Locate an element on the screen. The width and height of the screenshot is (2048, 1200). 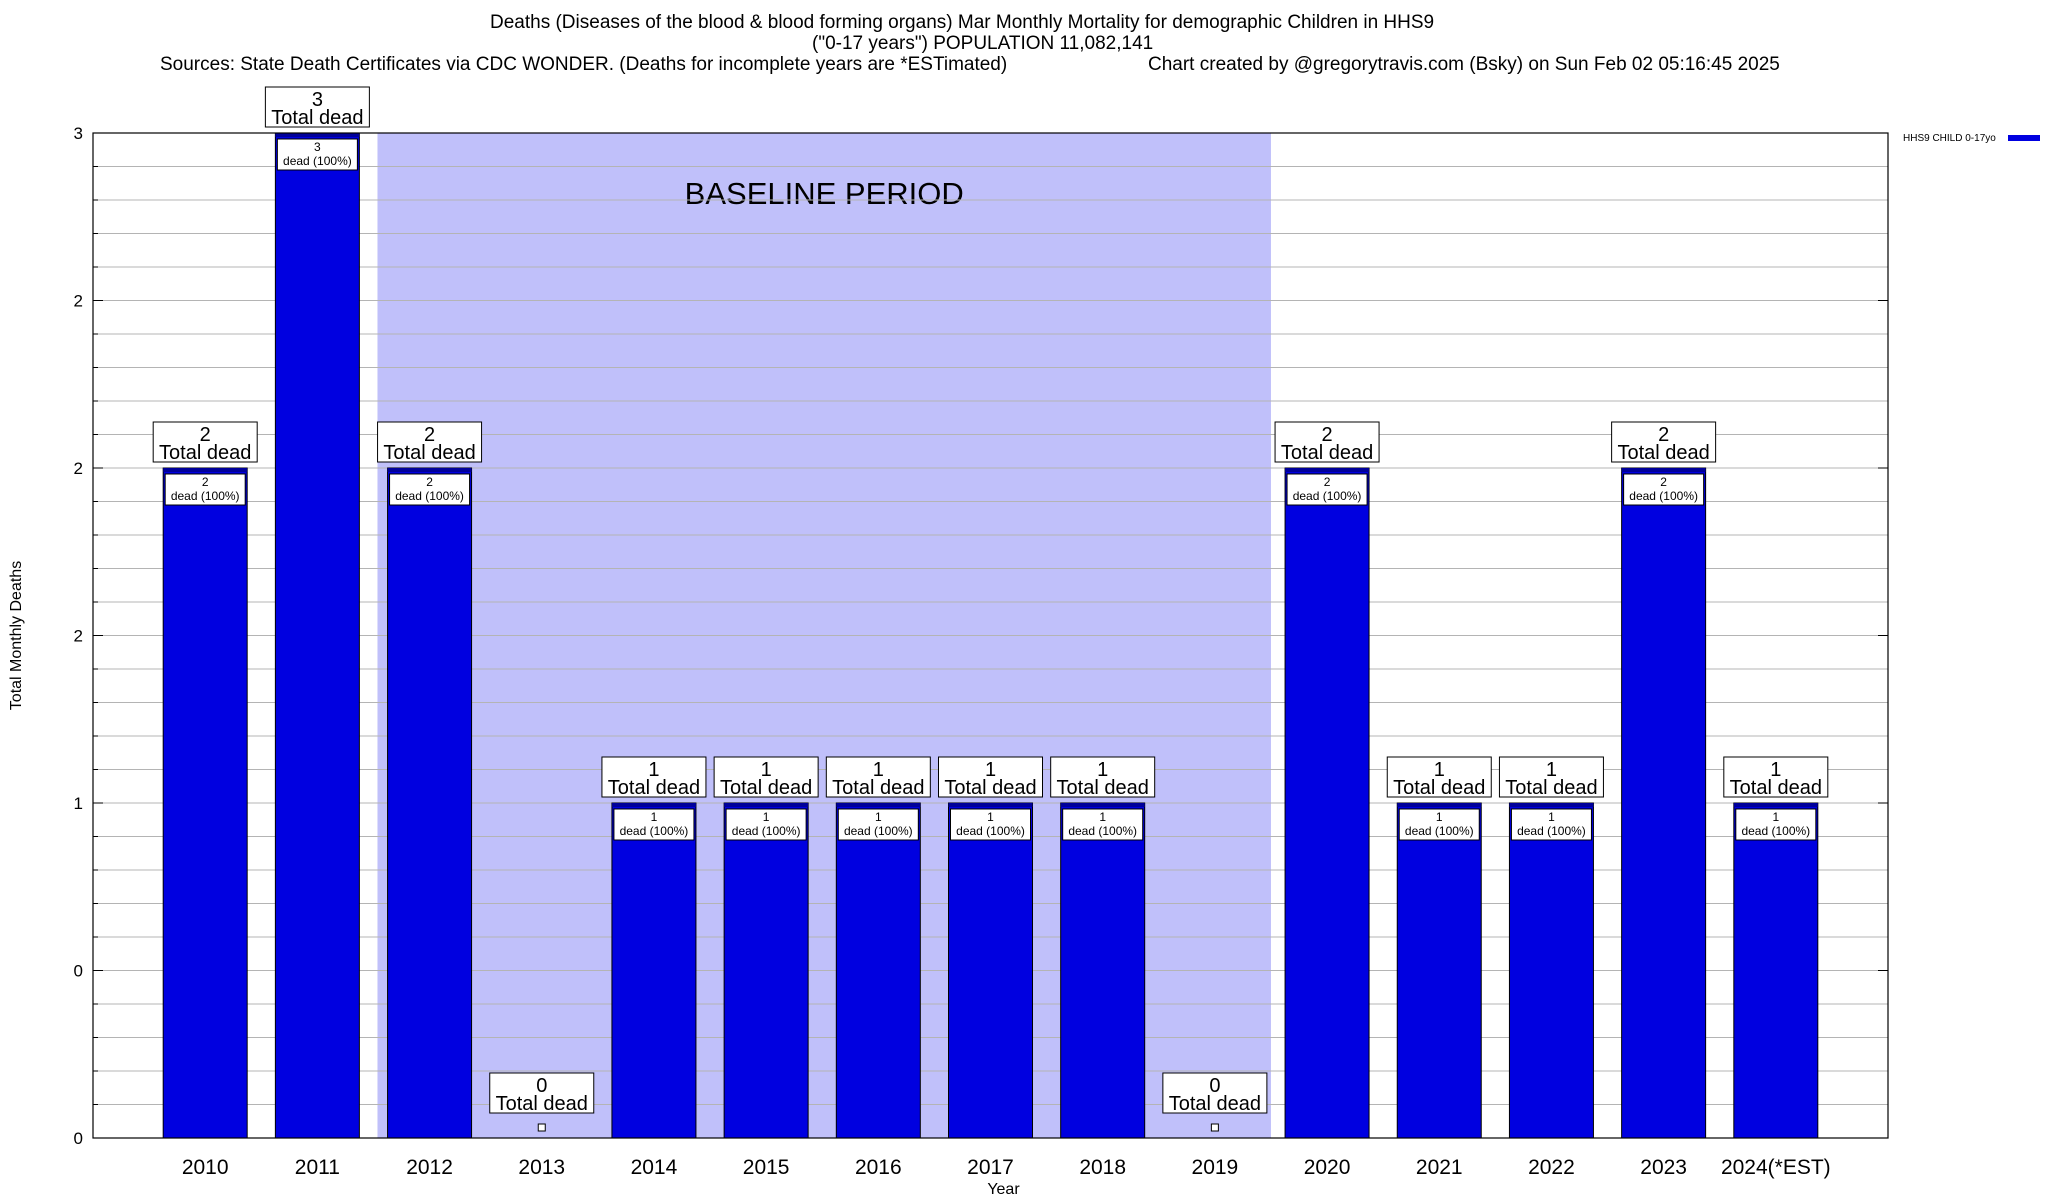
bar-cap-2022 is located at coordinates (1551, 805).